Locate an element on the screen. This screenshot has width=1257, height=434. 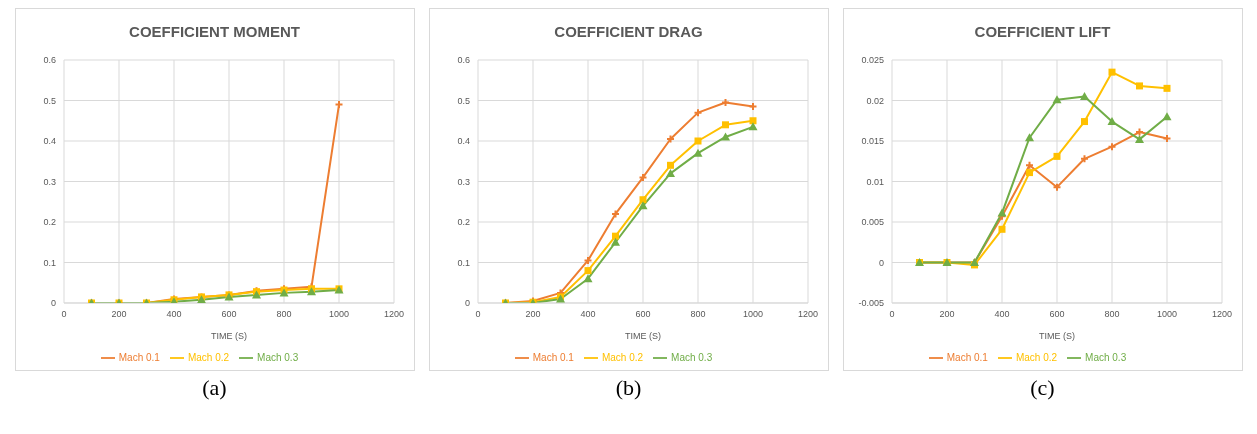
y-tick-label: 0.015 is located at coordinates (872, 141).